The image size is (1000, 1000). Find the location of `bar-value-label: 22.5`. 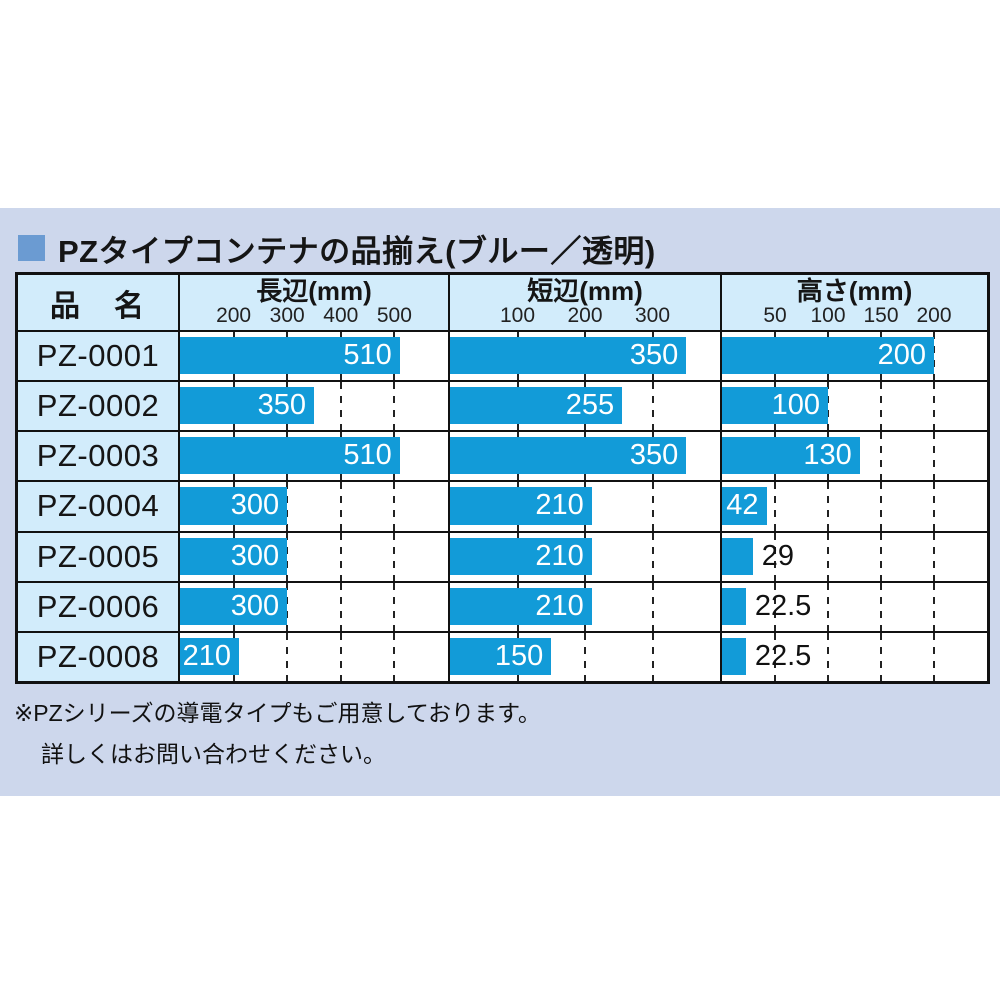

bar-value-label: 22.5 is located at coordinates (783, 606).